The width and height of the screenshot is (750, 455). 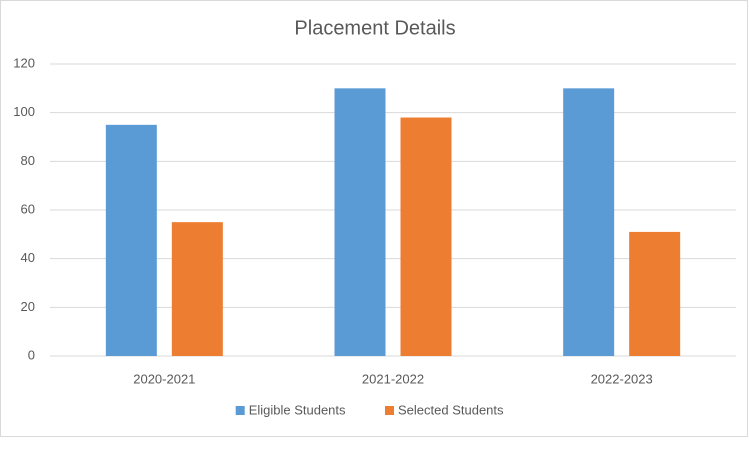 I want to click on x-tick-label: 2022-2023, so click(x=622, y=378).